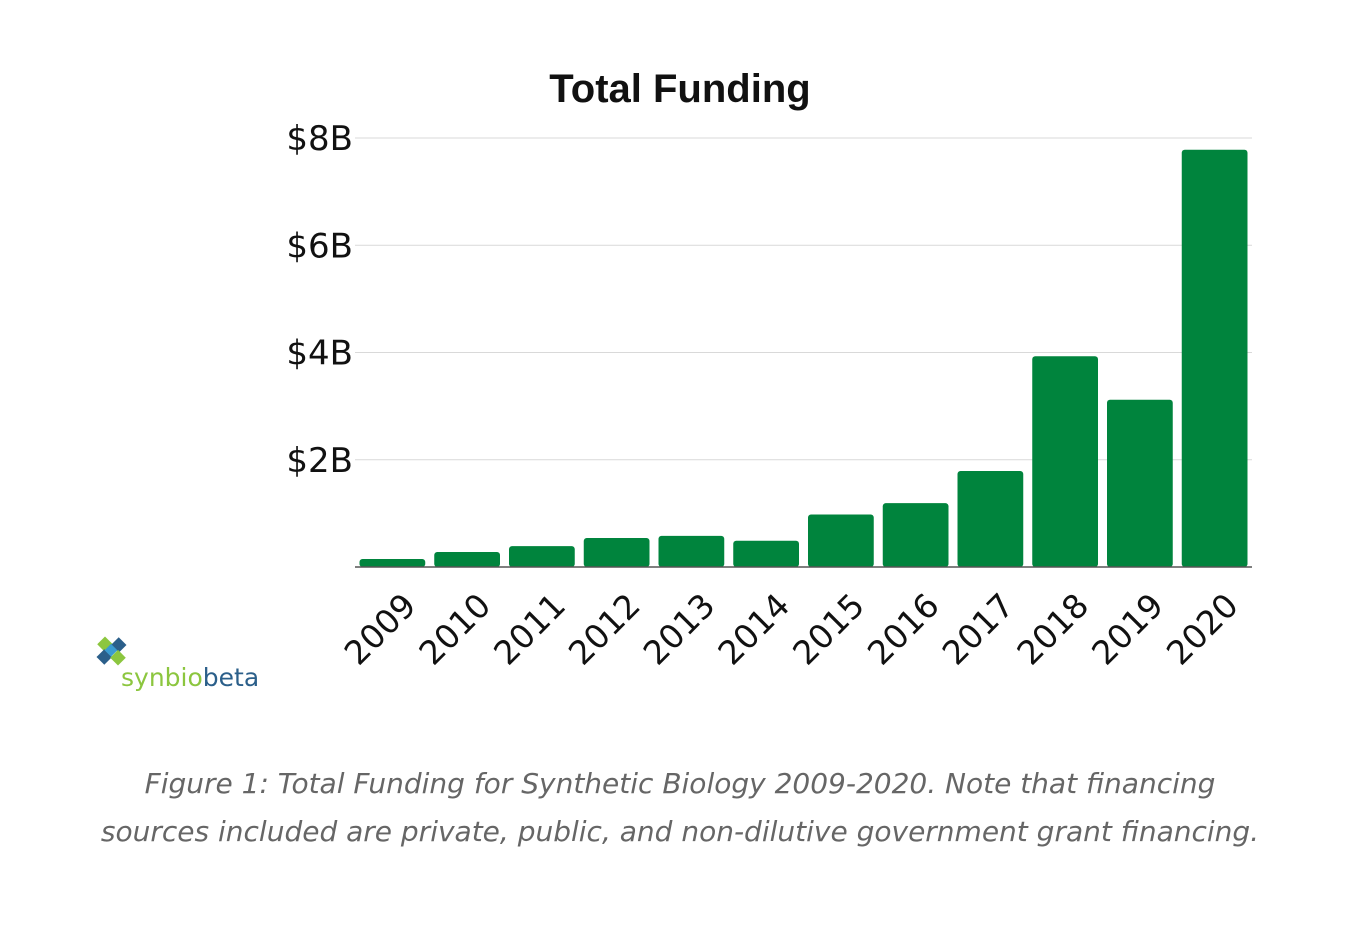 Image resolution: width=1346 pixels, height=934 pixels. I want to click on y-tick-label: $8B, so click(319, 139).